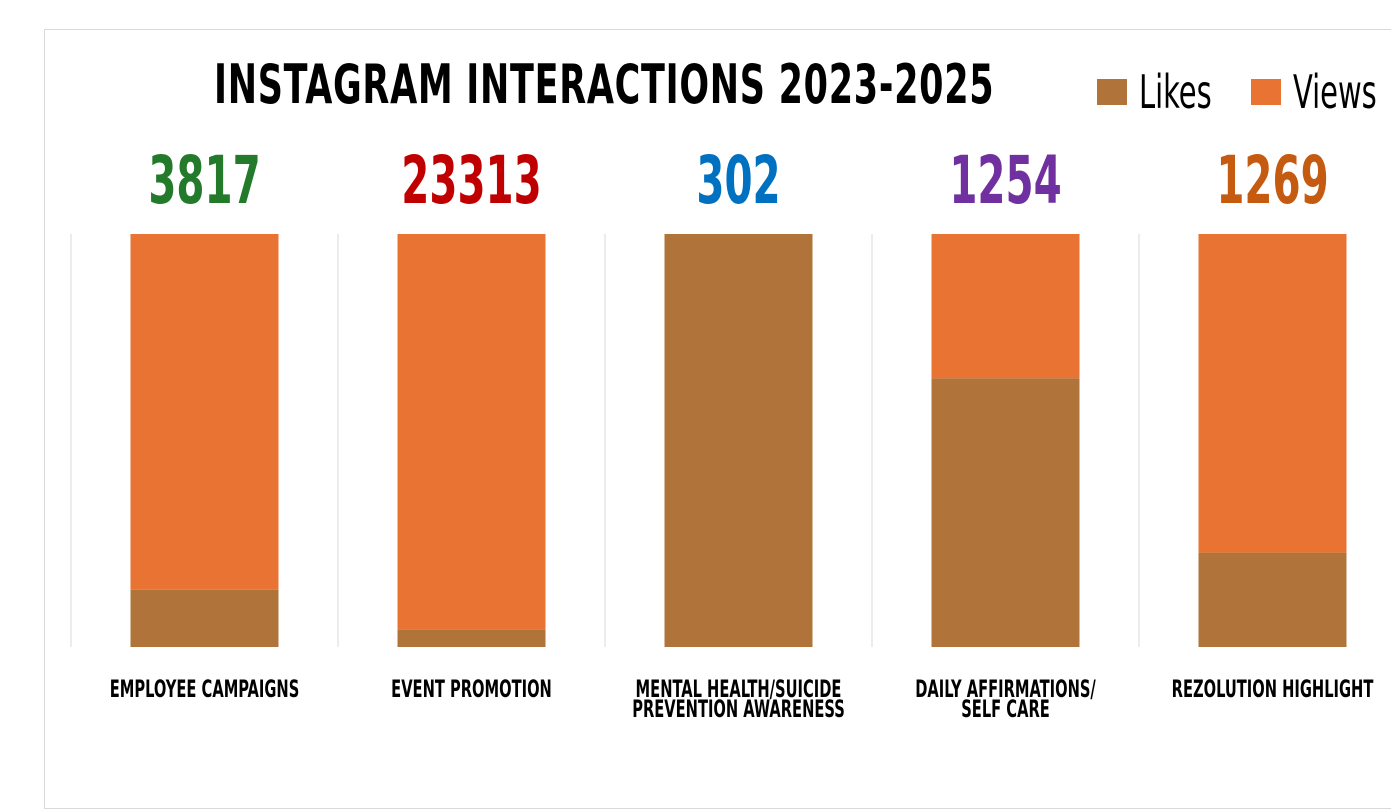 This screenshot has height=809, width=1391. I want to click on category-label-3: PREVENTION AWARENESS, so click(738, 709).